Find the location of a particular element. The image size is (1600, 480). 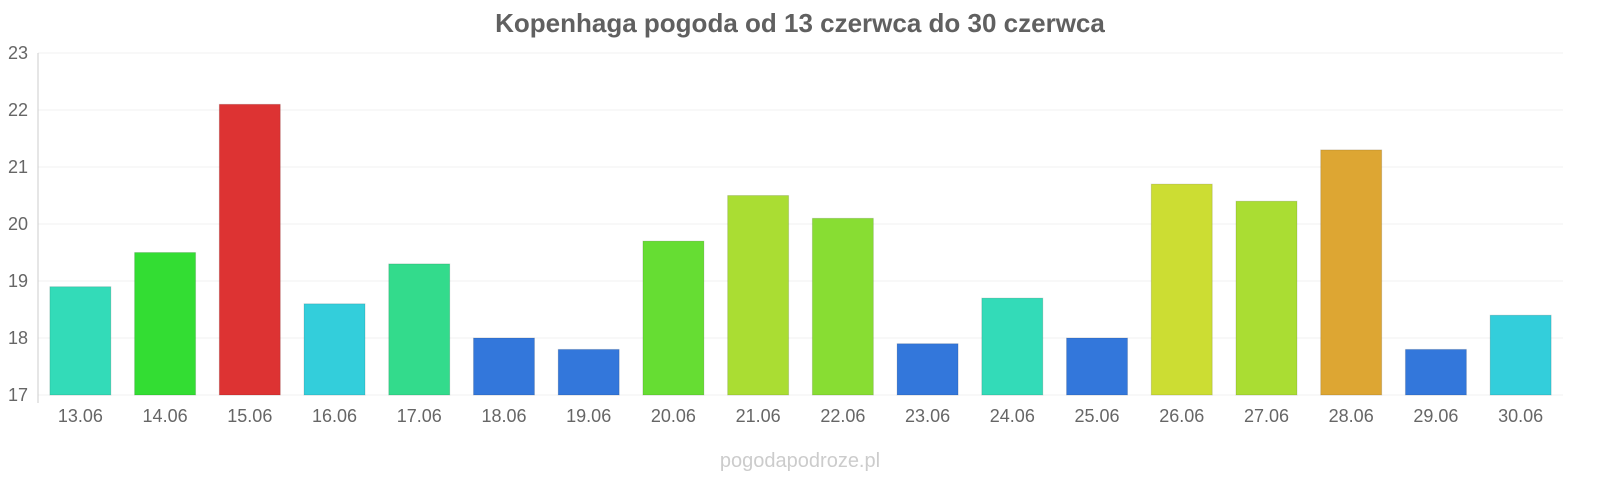

x-tick-label: 28.06 is located at coordinates (1351, 416).